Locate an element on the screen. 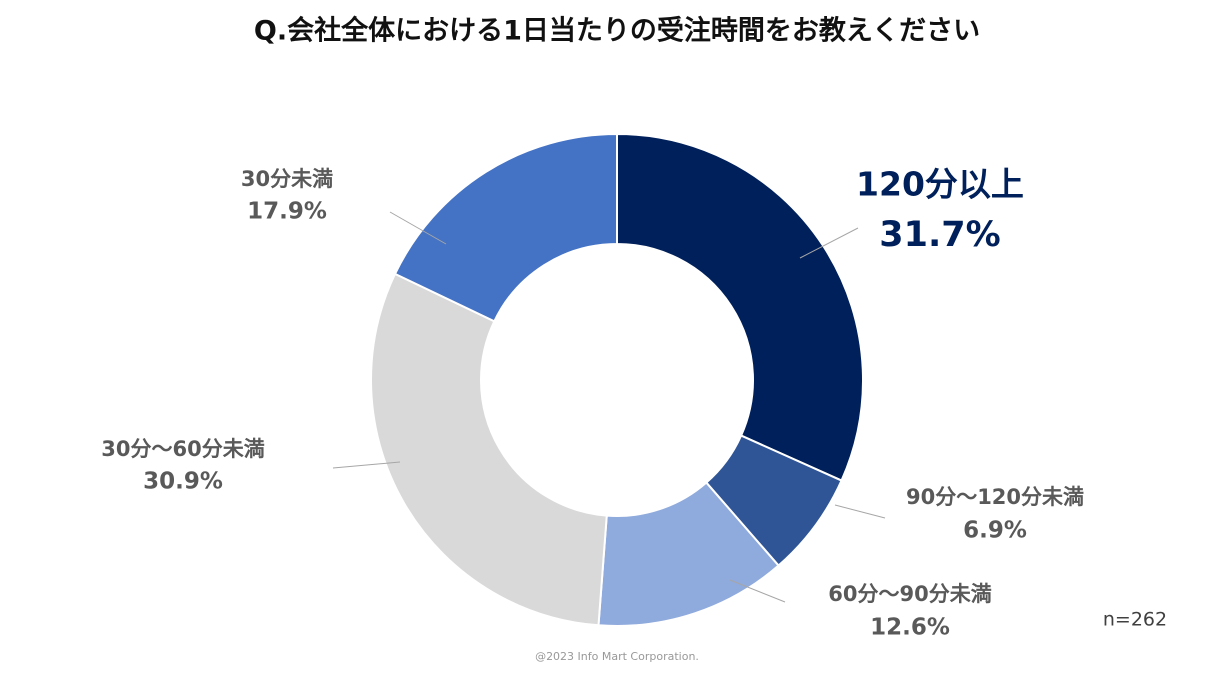 The width and height of the screenshot is (1218, 674). value-label: 31.7% is located at coordinates (939, 235).